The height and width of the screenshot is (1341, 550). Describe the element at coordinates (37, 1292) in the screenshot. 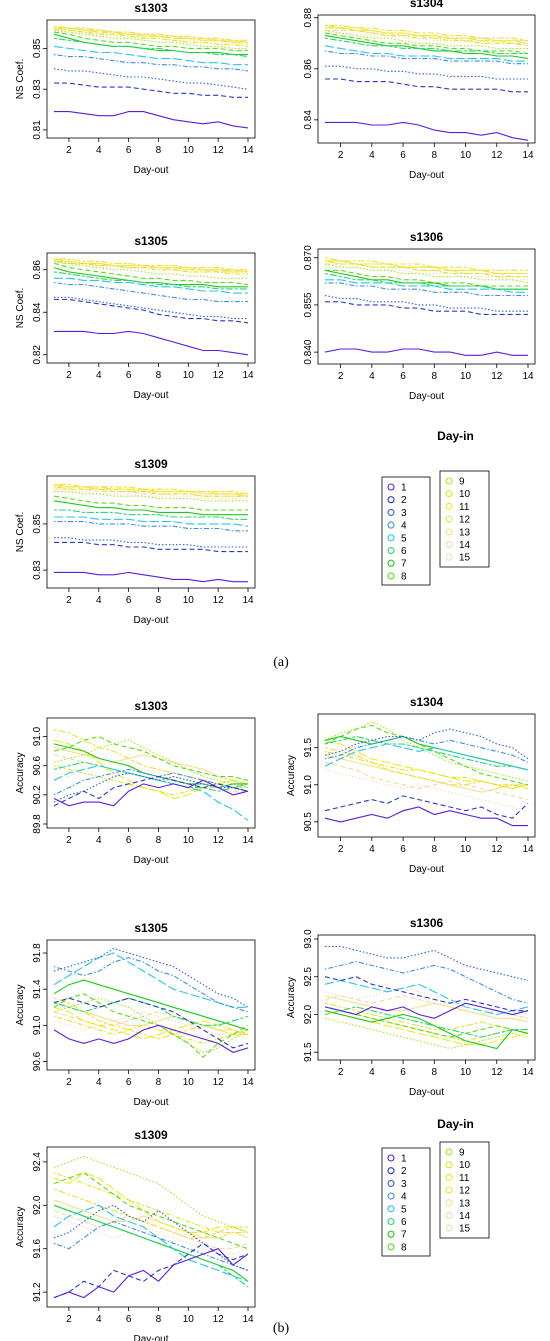

I see `y-tick-label: 91.2` at that location.